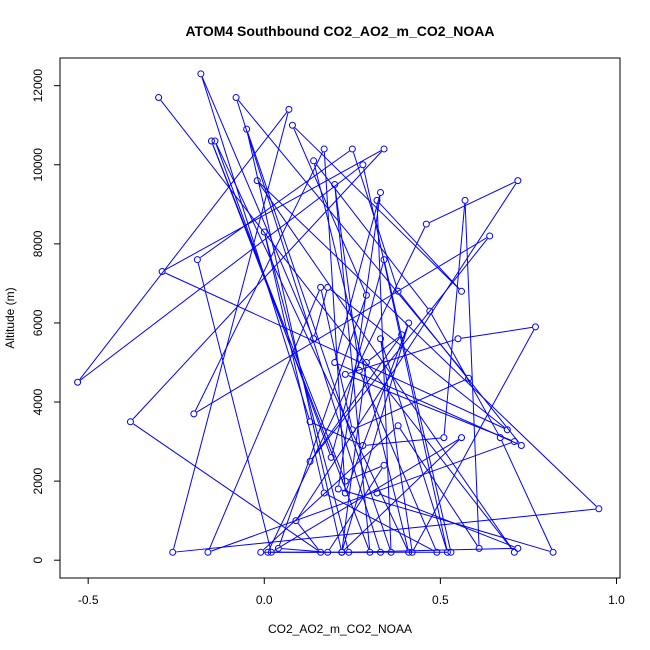 This screenshot has height=650, width=650. Describe the element at coordinates (616, 600) in the screenshot. I see `x-tick-label: 1.0` at that location.